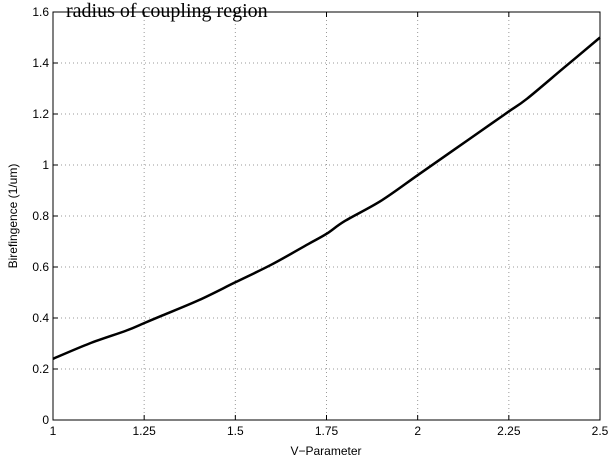 The height and width of the screenshot is (460, 610). Describe the element at coordinates (509, 431) in the screenshot. I see `x-tick-label: 2.25` at that location.